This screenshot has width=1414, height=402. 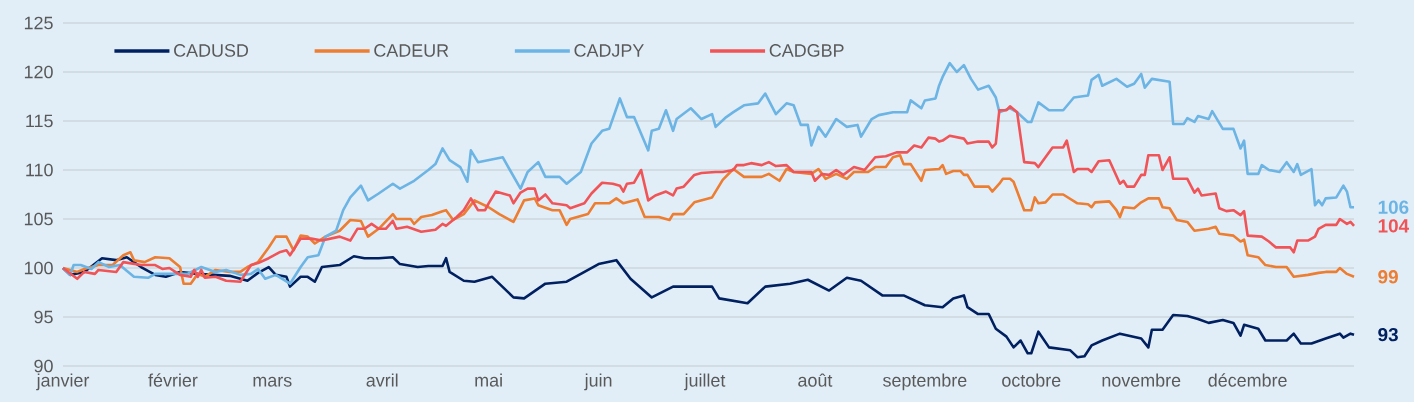 I want to click on x-tick-label: décembre, so click(x=1247, y=380).